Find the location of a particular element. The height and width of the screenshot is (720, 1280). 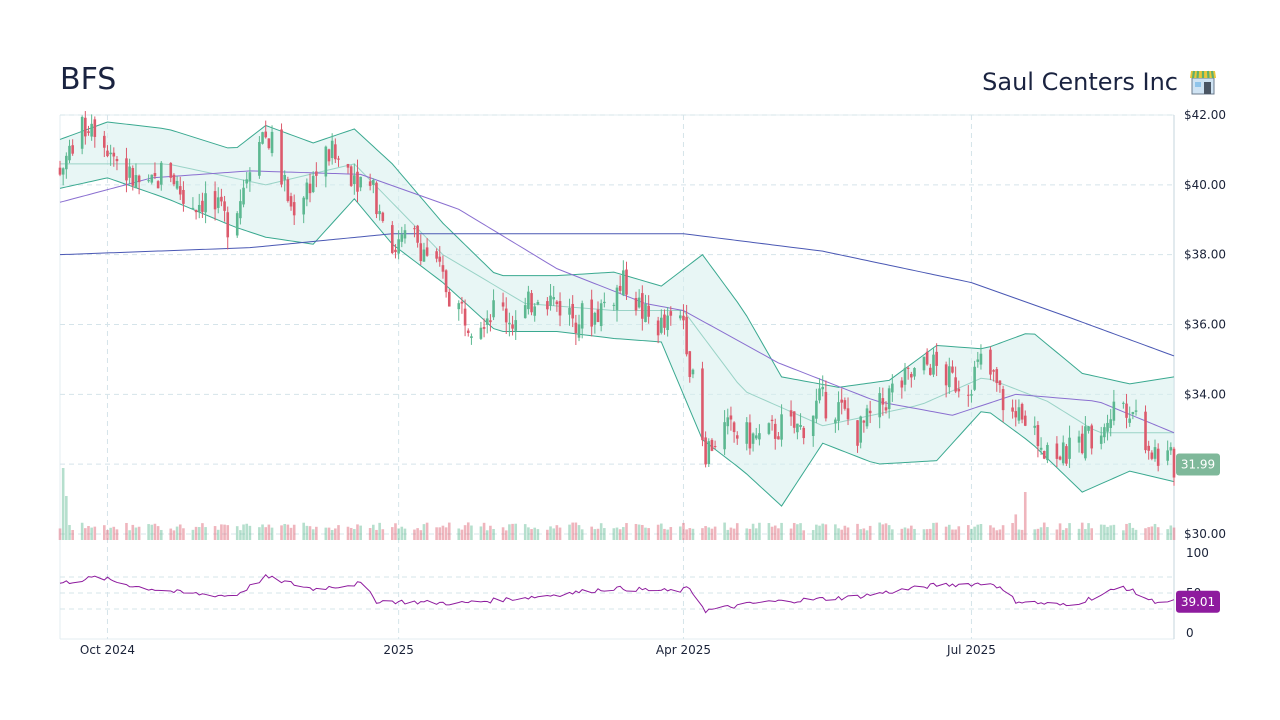

price-tick-label: $36.00 is located at coordinates (1205, 325).